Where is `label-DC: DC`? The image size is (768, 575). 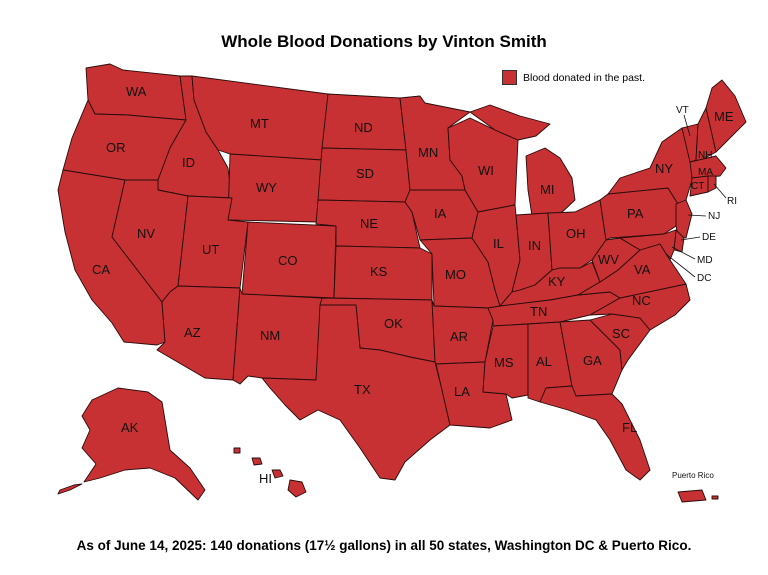
label-DC: DC is located at coordinates (704, 278).